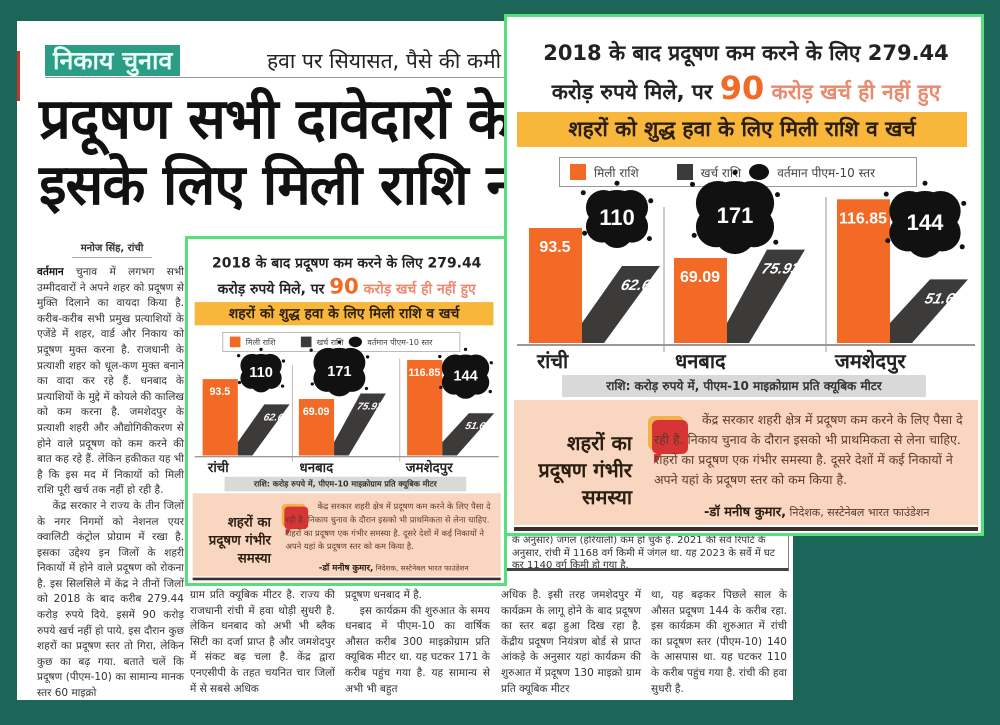 The image size is (1000, 725). I want to click on legend-label: मिली राशि, so click(616, 172).